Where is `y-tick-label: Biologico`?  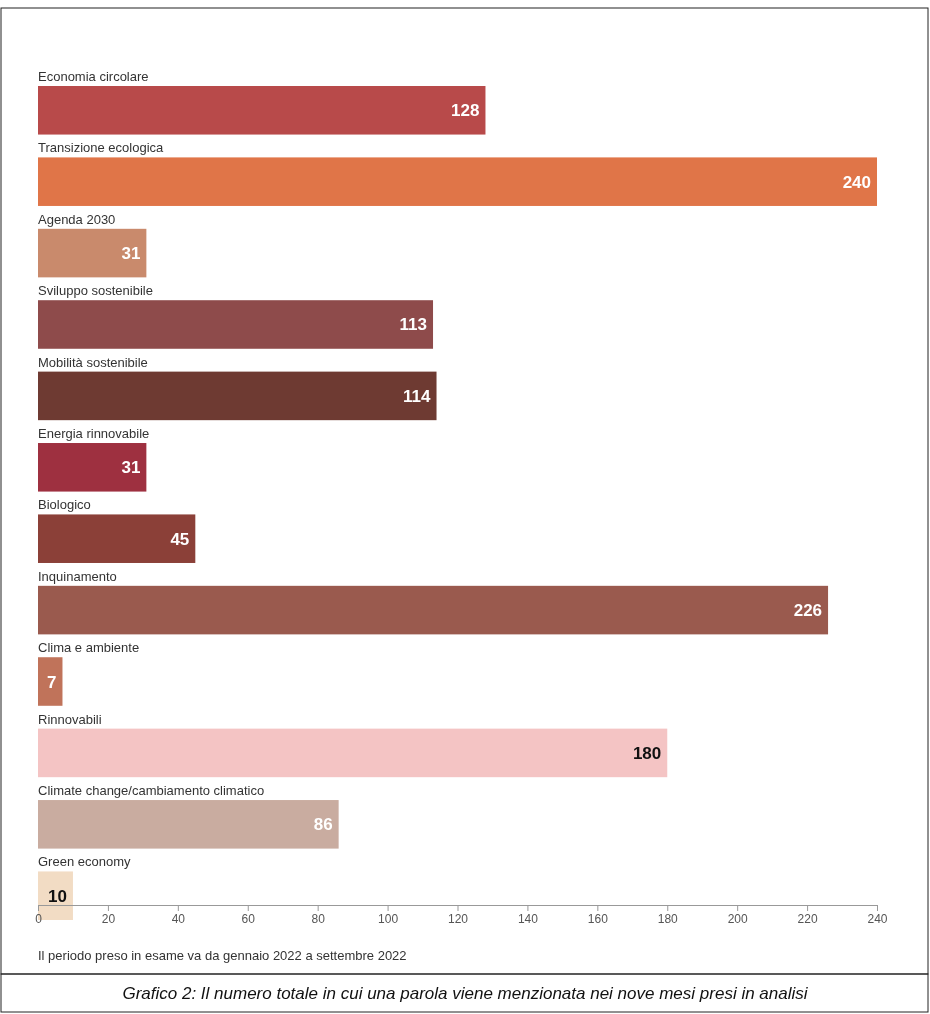 y-tick-label: Biologico is located at coordinates (64, 505).